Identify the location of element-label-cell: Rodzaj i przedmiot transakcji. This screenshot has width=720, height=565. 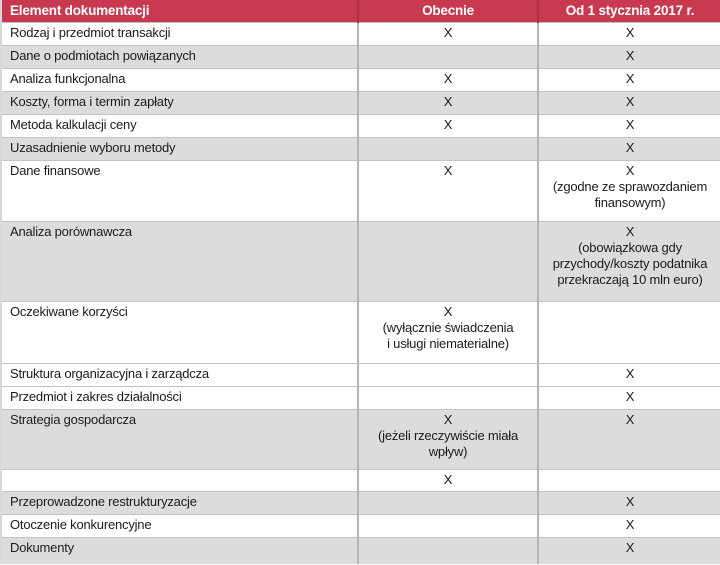
(179, 33).